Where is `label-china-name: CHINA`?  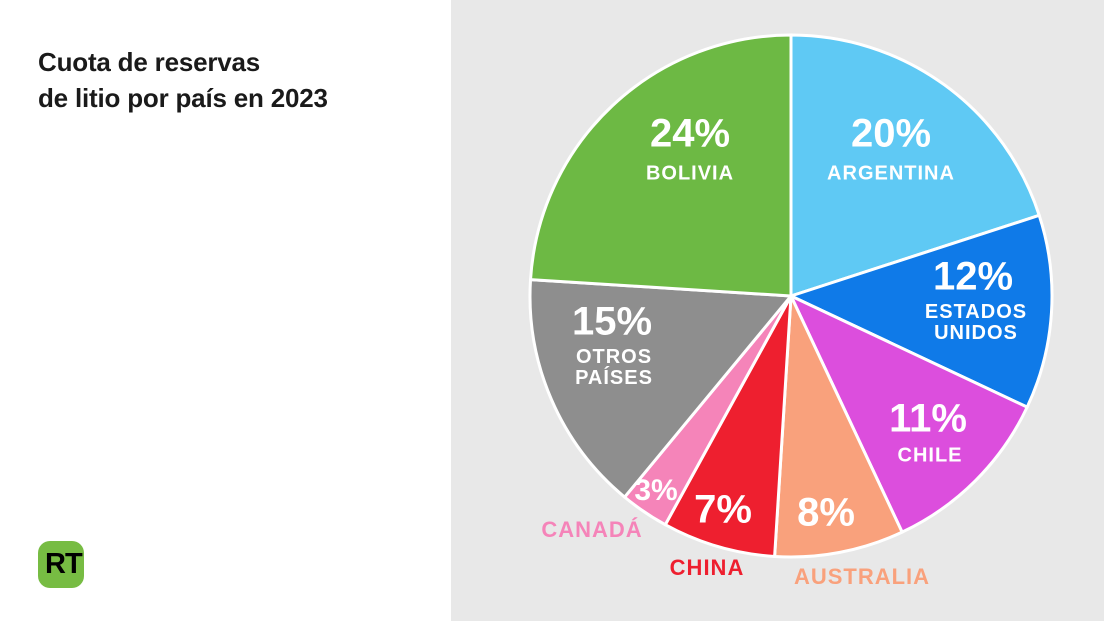
label-china-name: CHINA is located at coordinates (707, 567).